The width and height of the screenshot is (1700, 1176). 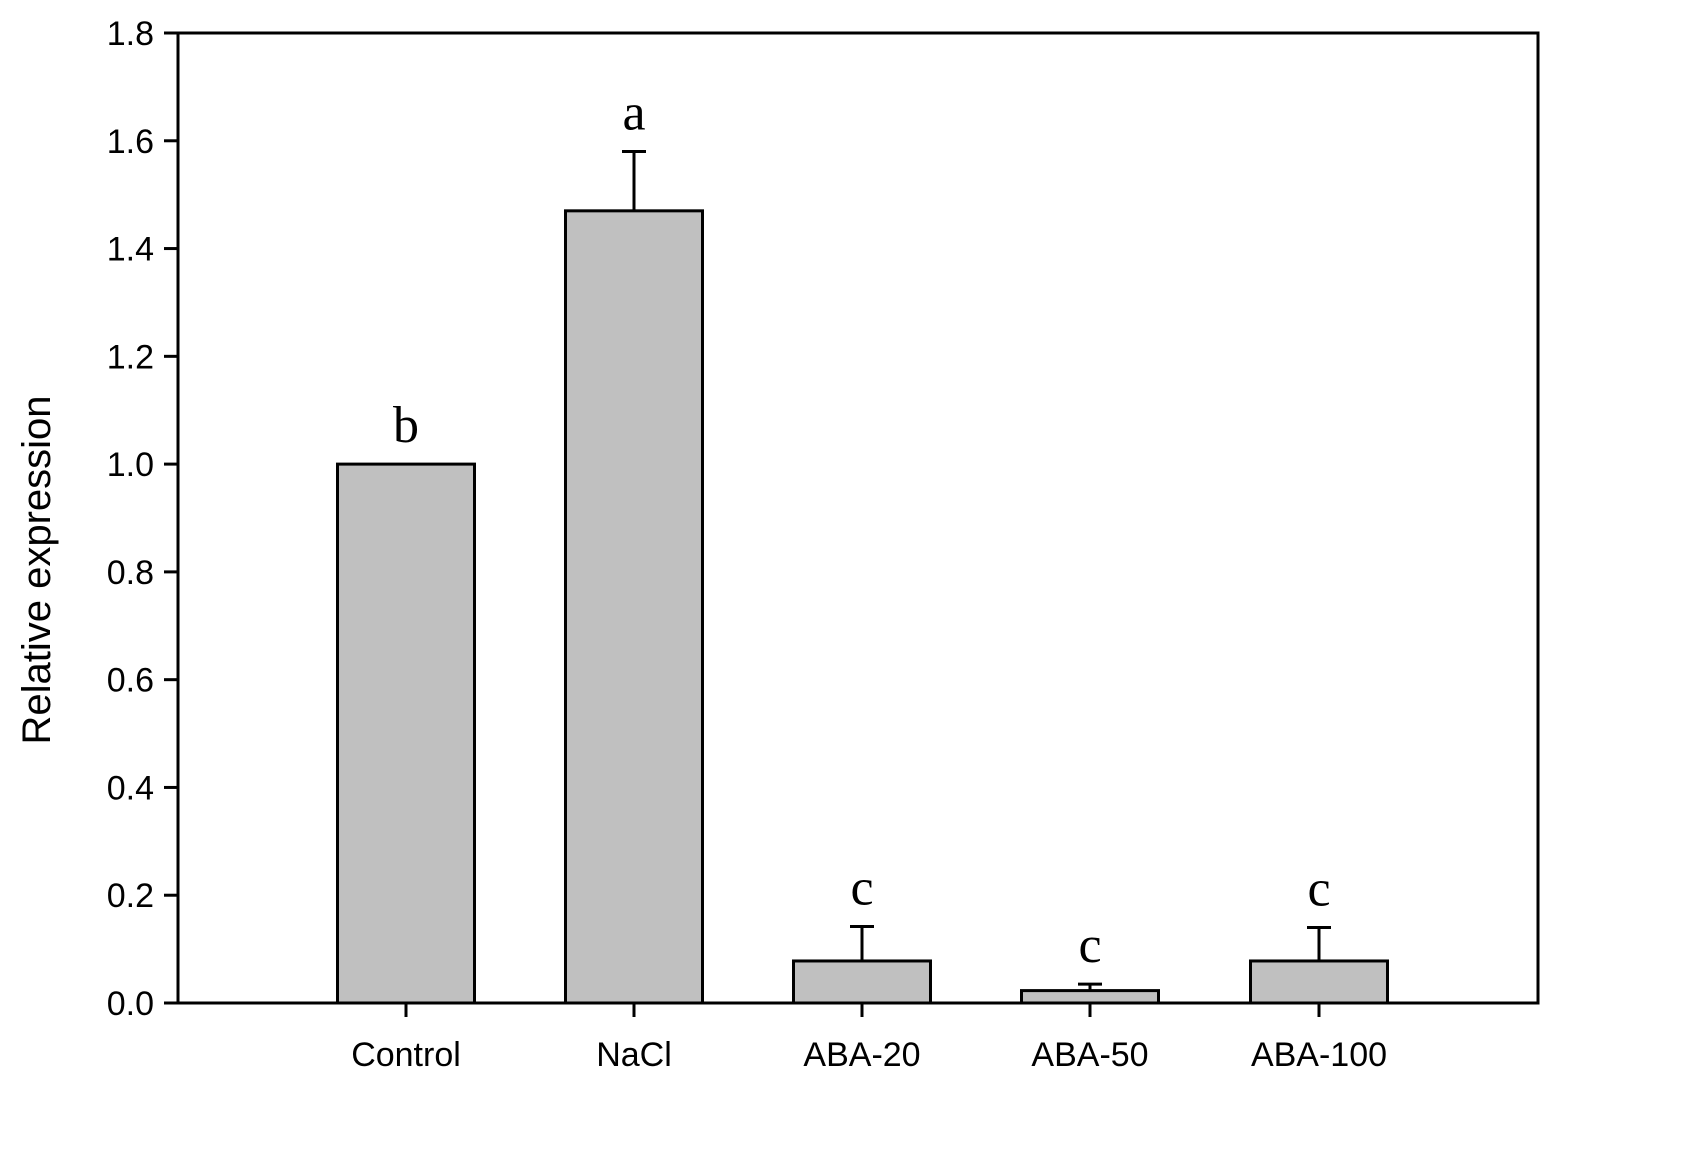 What do you see at coordinates (130, 1004) in the screenshot?
I see `y-tick-label: 0.0` at bounding box center [130, 1004].